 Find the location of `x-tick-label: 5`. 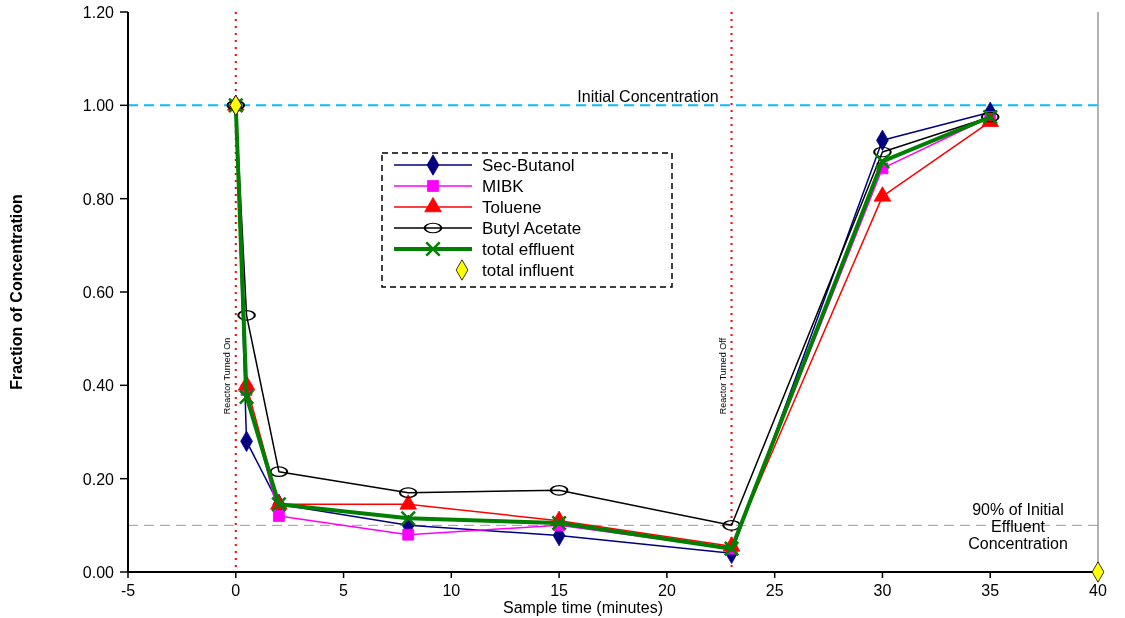

x-tick-label: 5 is located at coordinates (344, 590).